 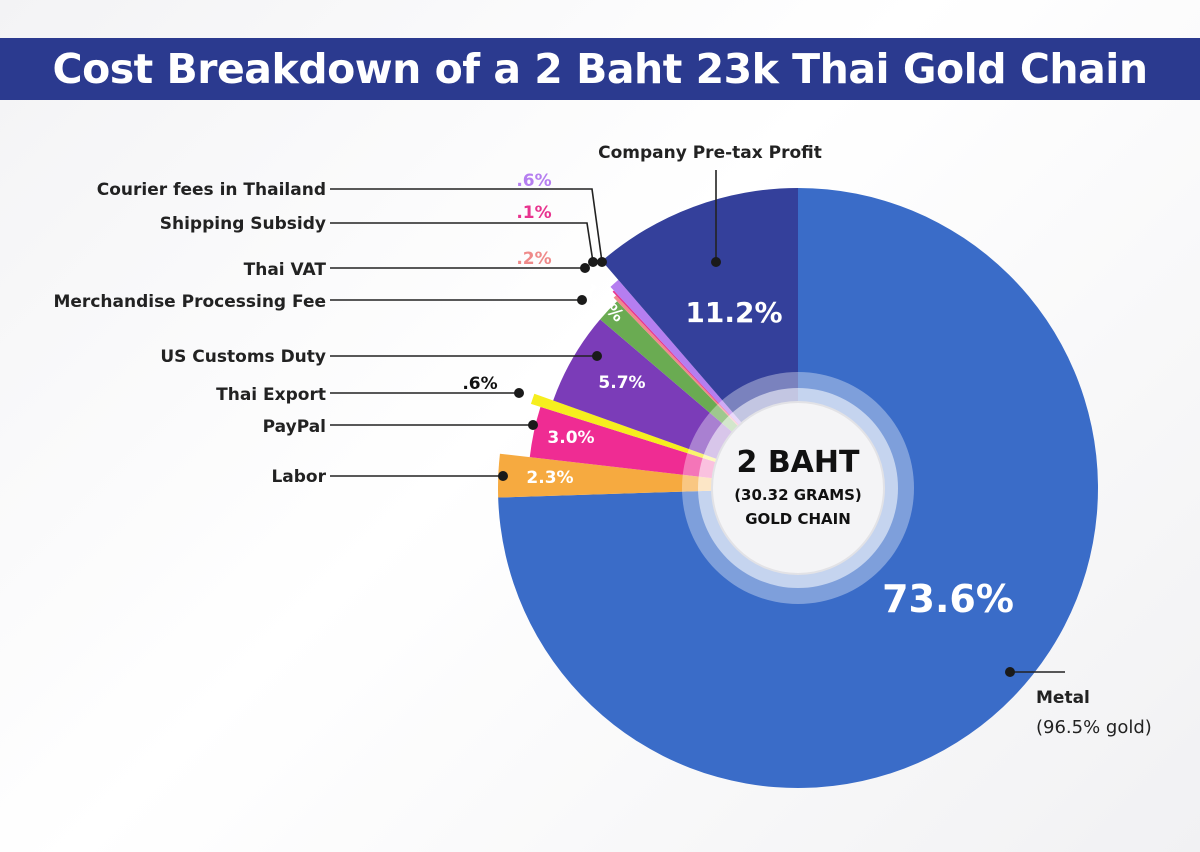 I want to click on percent-shipping-subsidy: .1%, so click(x=533, y=213).